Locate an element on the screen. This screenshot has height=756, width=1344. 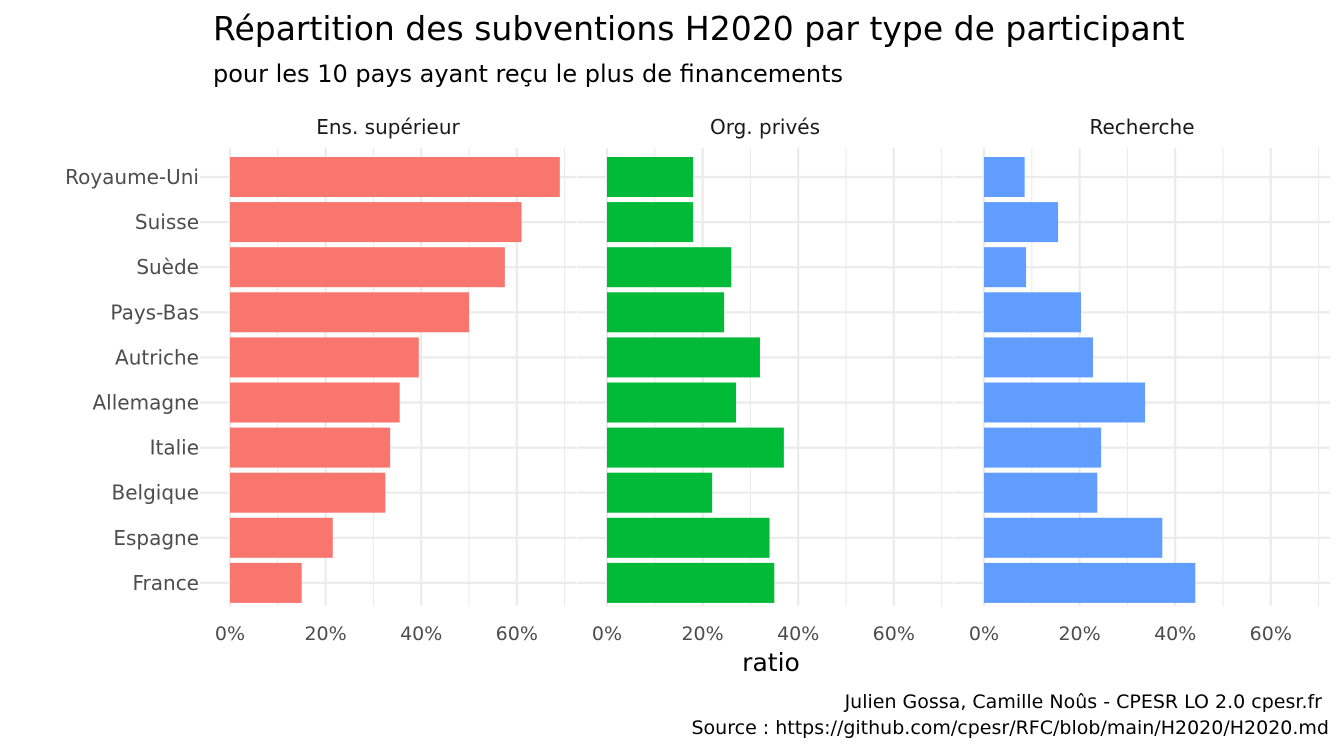
bar-Recherche-Italie is located at coordinates (1043, 447).